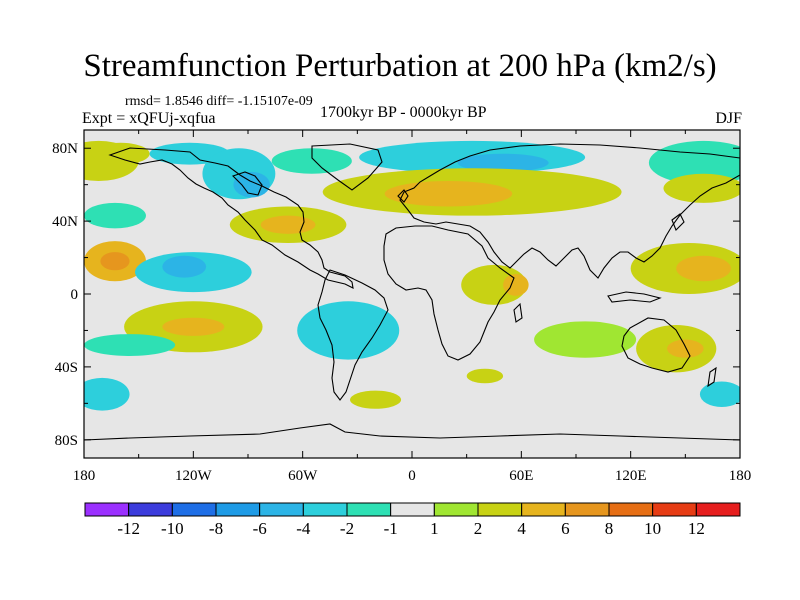 The image size is (800, 600). Describe the element at coordinates (434, 528) in the screenshot. I see `colorbar-label: 1` at that location.